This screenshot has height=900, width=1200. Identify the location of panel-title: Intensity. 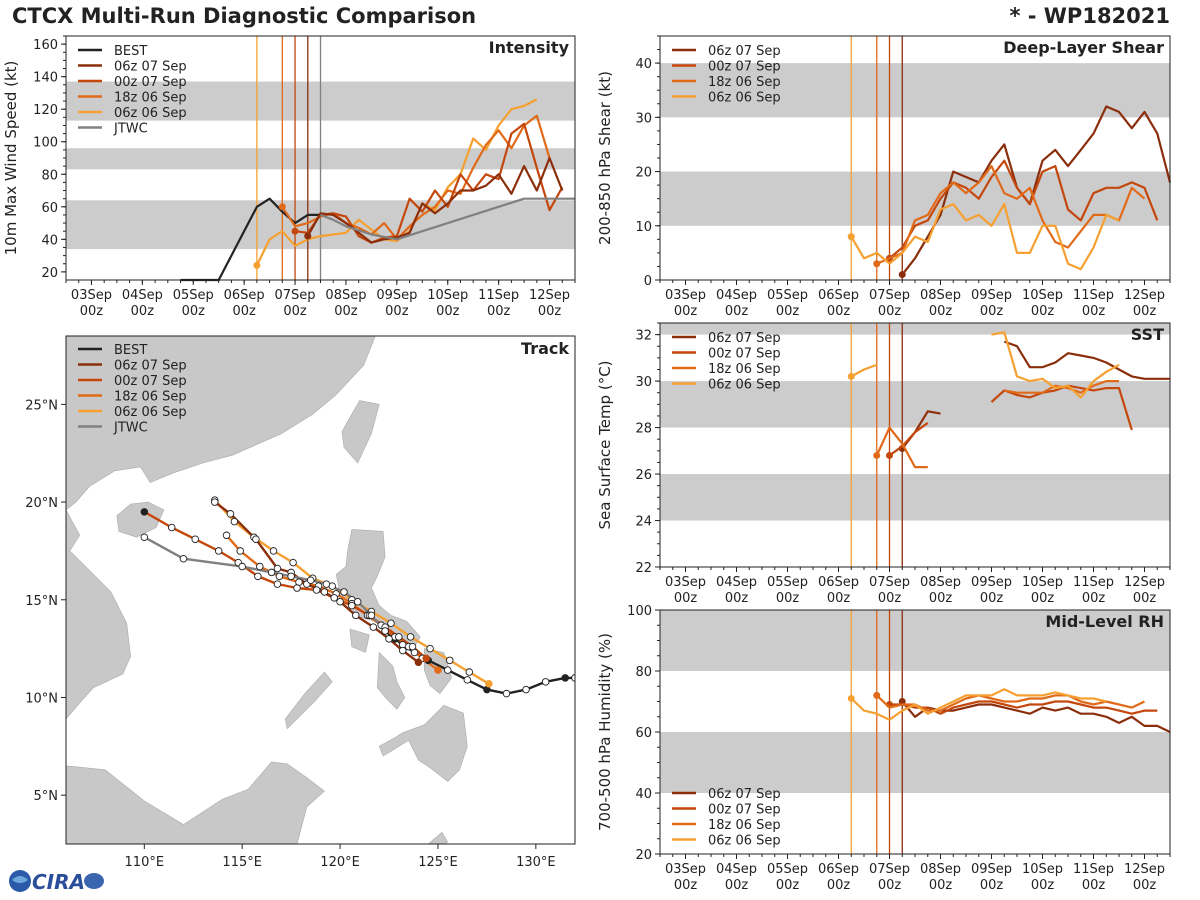
(529, 47).